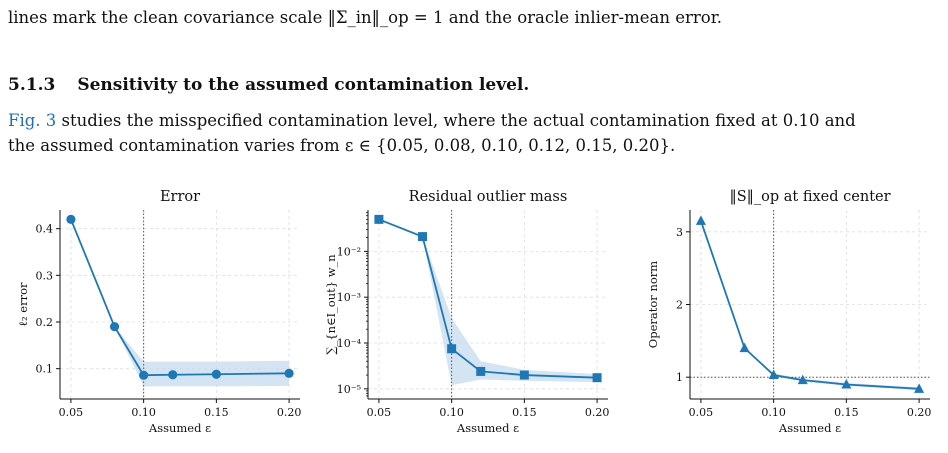 Image resolution: width=948 pixels, height=453 pixels. Describe the element at coordinates (349, 251) in the screenshot. I see `y-tick-label: 10⁻²` at that location.